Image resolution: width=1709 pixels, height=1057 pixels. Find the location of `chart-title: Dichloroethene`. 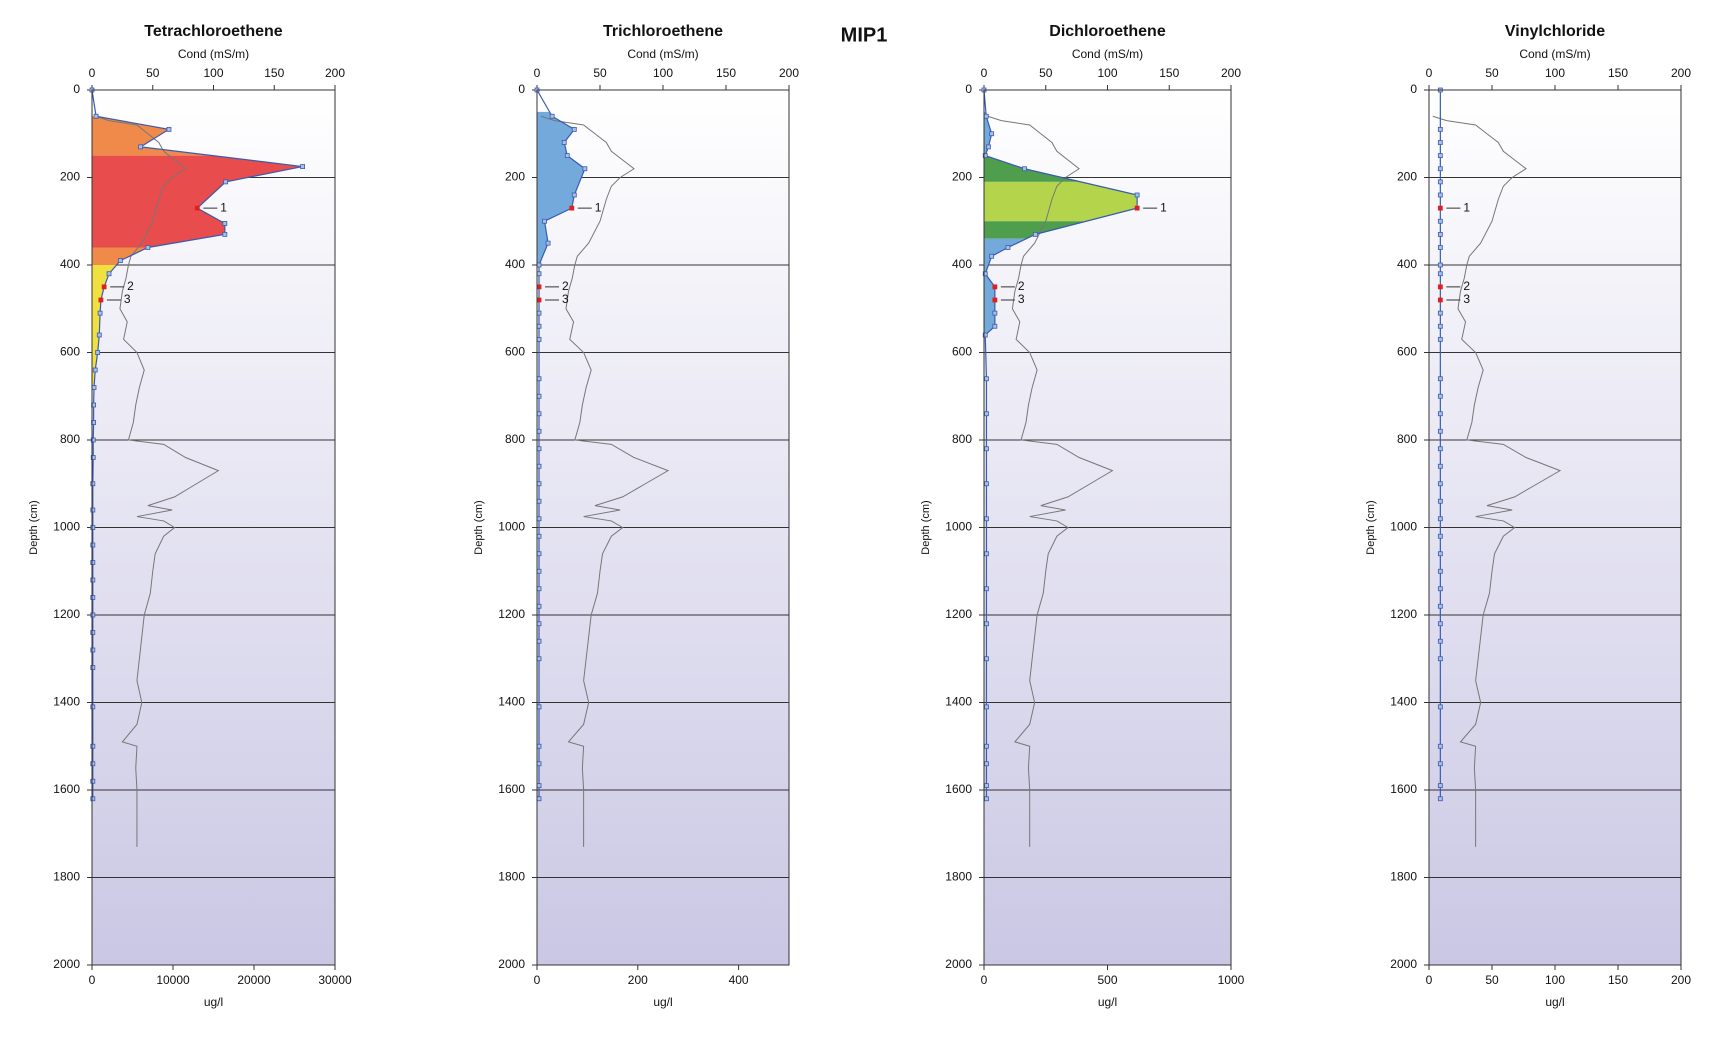

chart-title: Dichloroethene is located at coordinates (1107, 31).